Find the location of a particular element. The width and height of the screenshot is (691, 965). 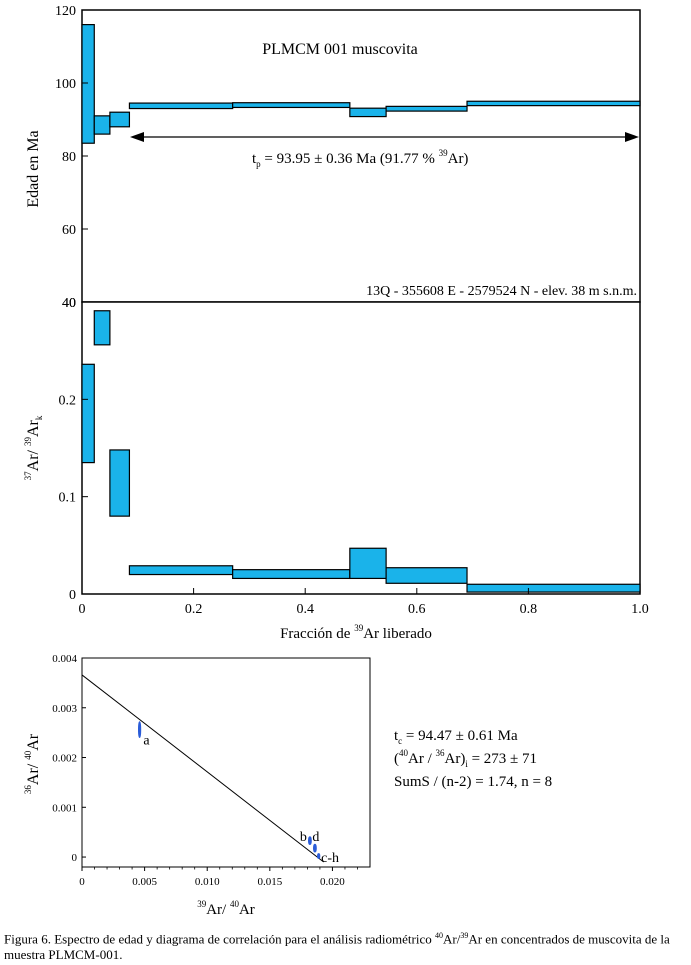

cak-y-tick-label: 0.2 is located at coordinates (68, 400).